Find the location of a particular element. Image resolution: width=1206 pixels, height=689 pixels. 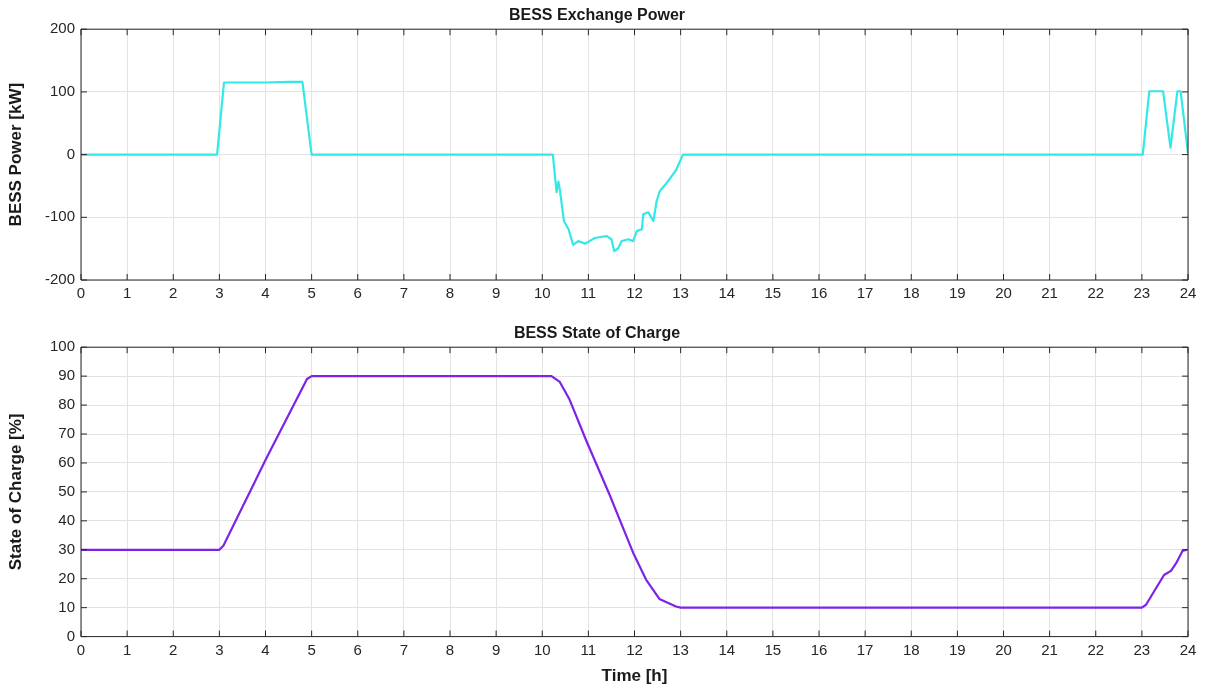

chart-title: BESS Exchange Power is located at coordinates (597, 15).